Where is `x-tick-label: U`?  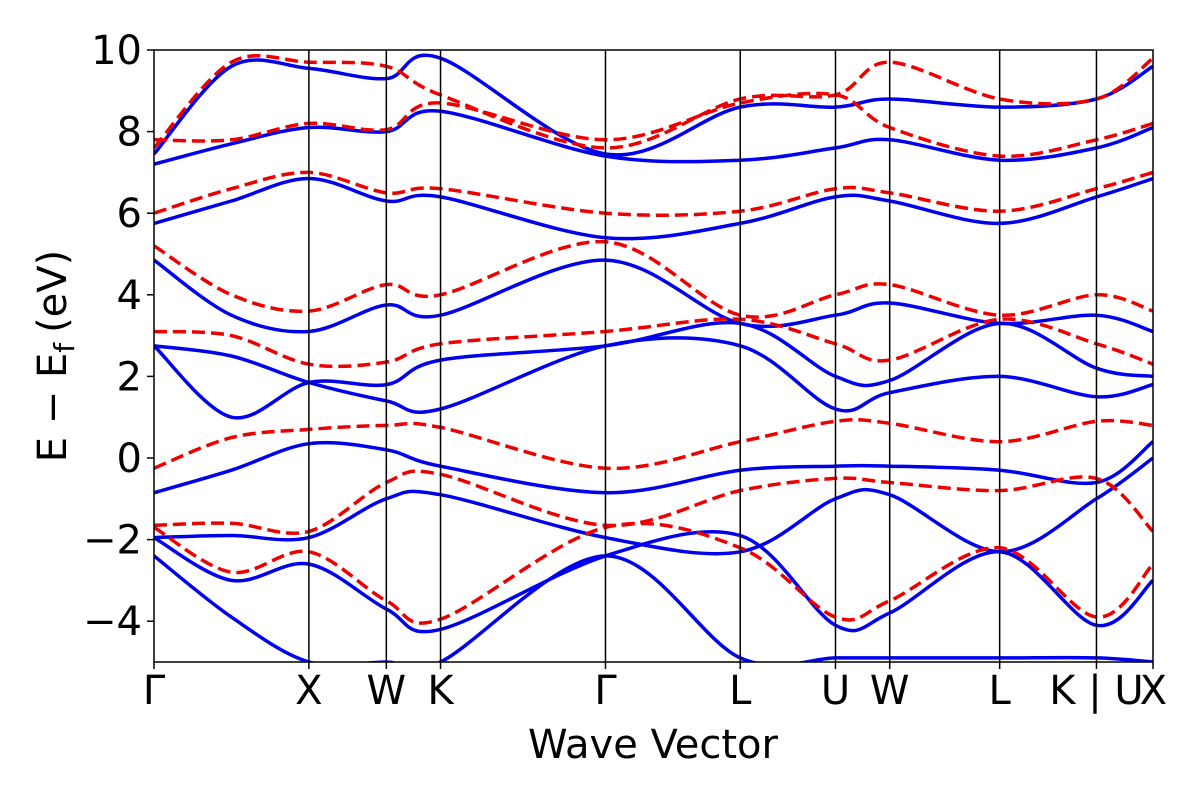
x-tick-label: U is located at coordinates (835, 691).